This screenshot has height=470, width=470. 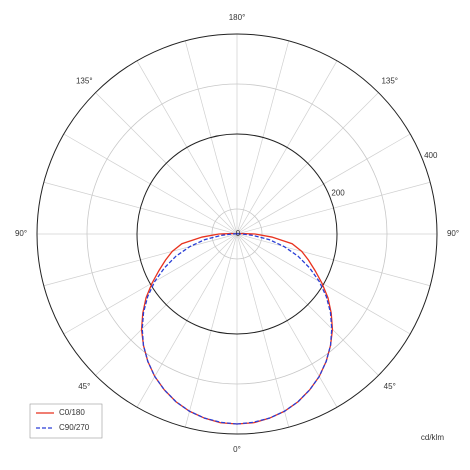 What do you see at coordinates (63, 420) in the screenshot?
I see `legend: C0/180 C90/270` at bounding box center [63, 420].